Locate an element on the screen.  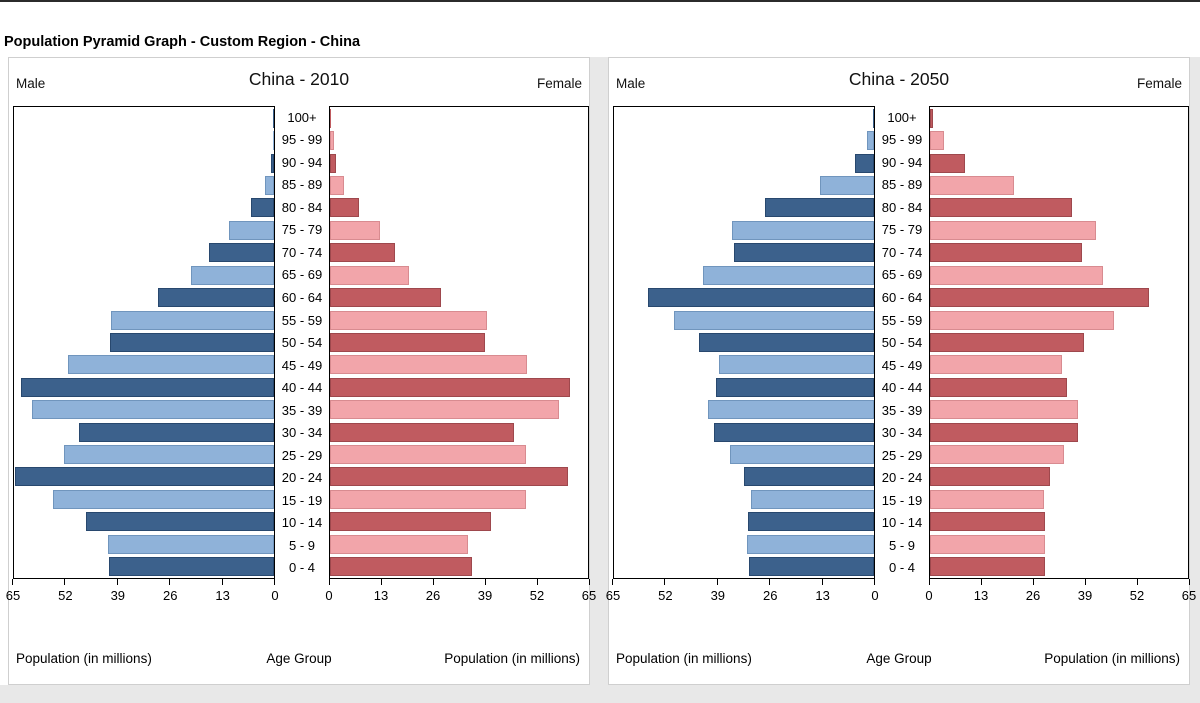
age-group-label: 15 - 19 is located at coordinates (902, 500).